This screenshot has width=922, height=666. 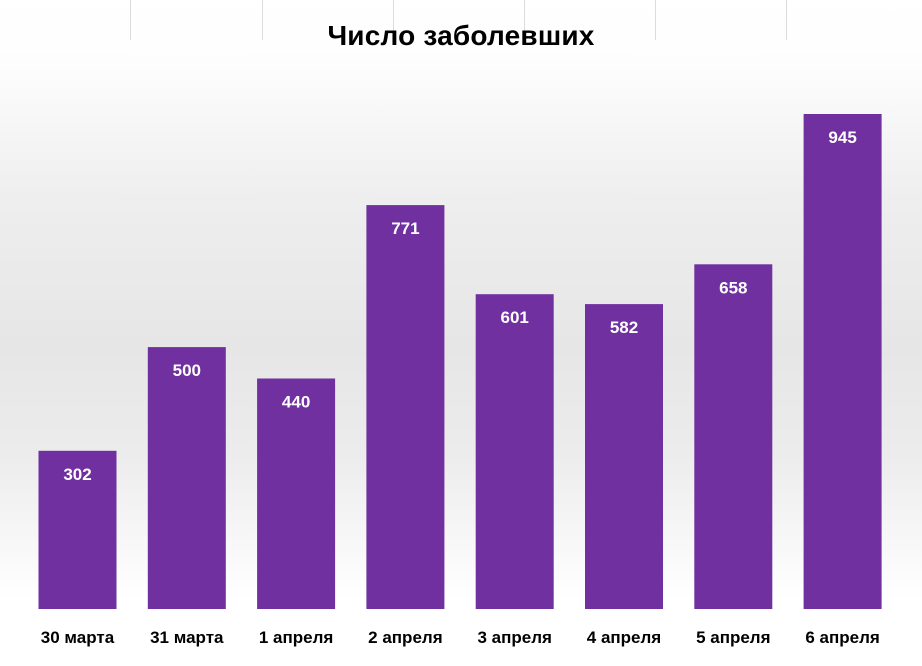 What do you see at coordinates (624, 327) in the screenshot?
I see `data-label: 582` at bounding box center [624, 327].